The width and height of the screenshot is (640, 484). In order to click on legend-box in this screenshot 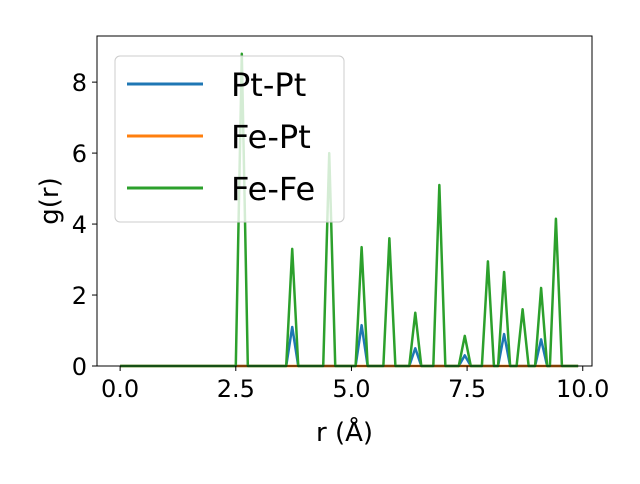, I will do `click(229, 139)`.